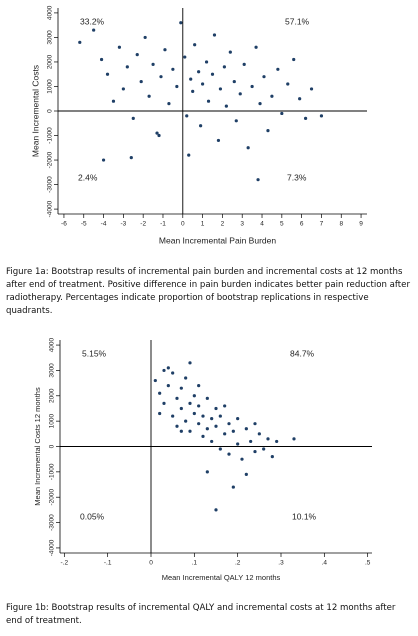  Describe the element at coordinates (183, 224) in the screenshot. I see `x-tick-label: 0` at that location.